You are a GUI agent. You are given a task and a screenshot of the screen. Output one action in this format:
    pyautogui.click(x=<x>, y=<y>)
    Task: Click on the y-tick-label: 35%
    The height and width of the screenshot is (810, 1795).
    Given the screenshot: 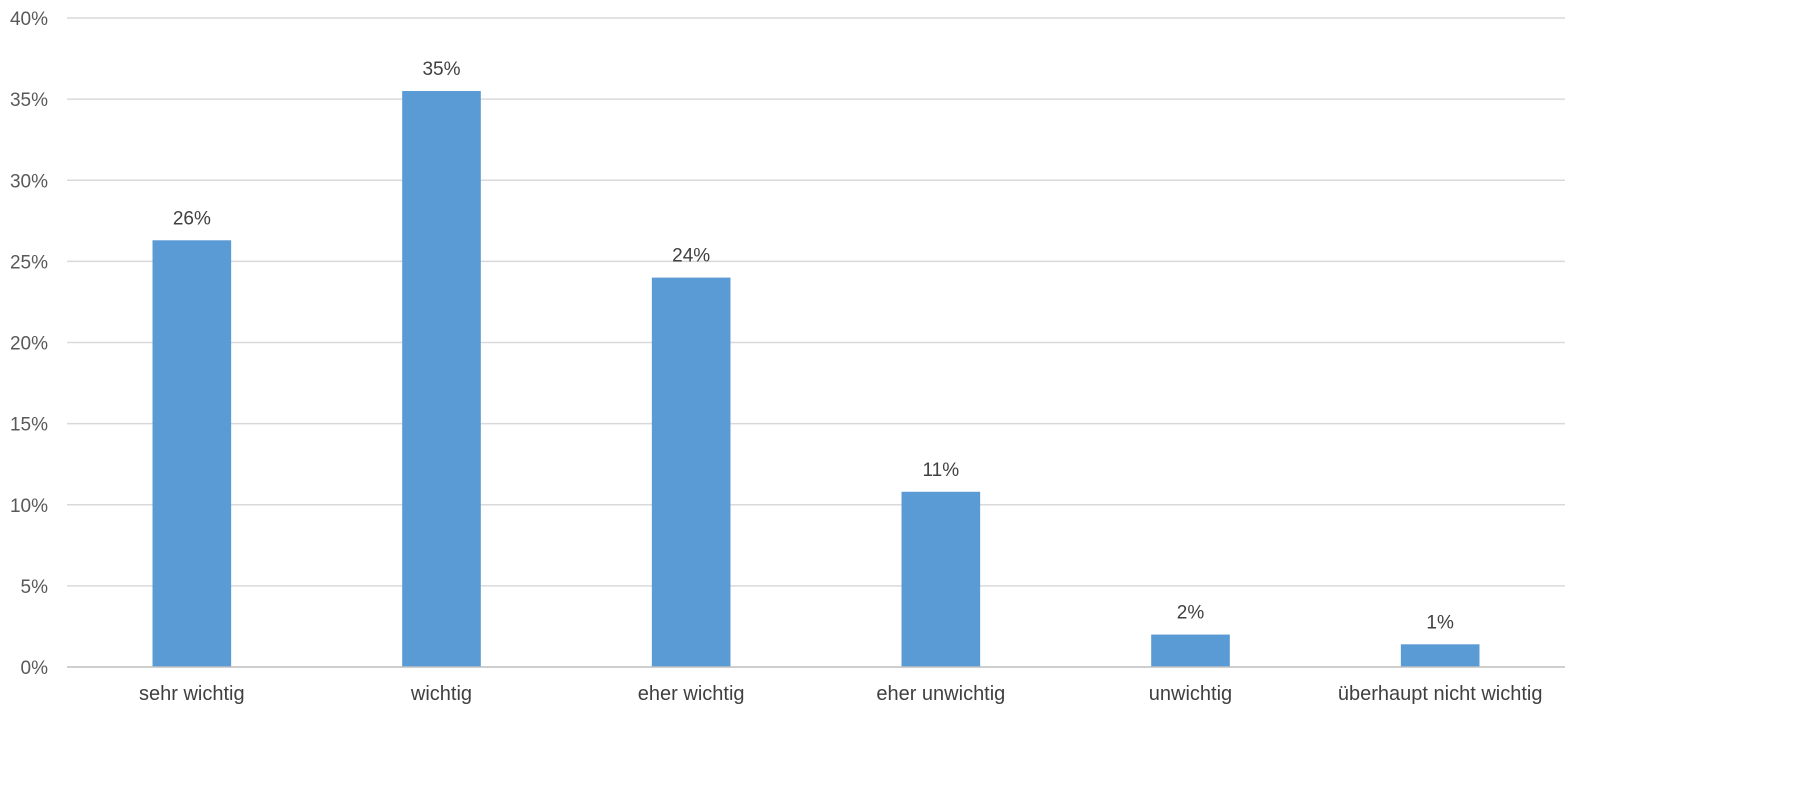 What is the action you would take?
    pyautogui.click(x=29, y=100)
    